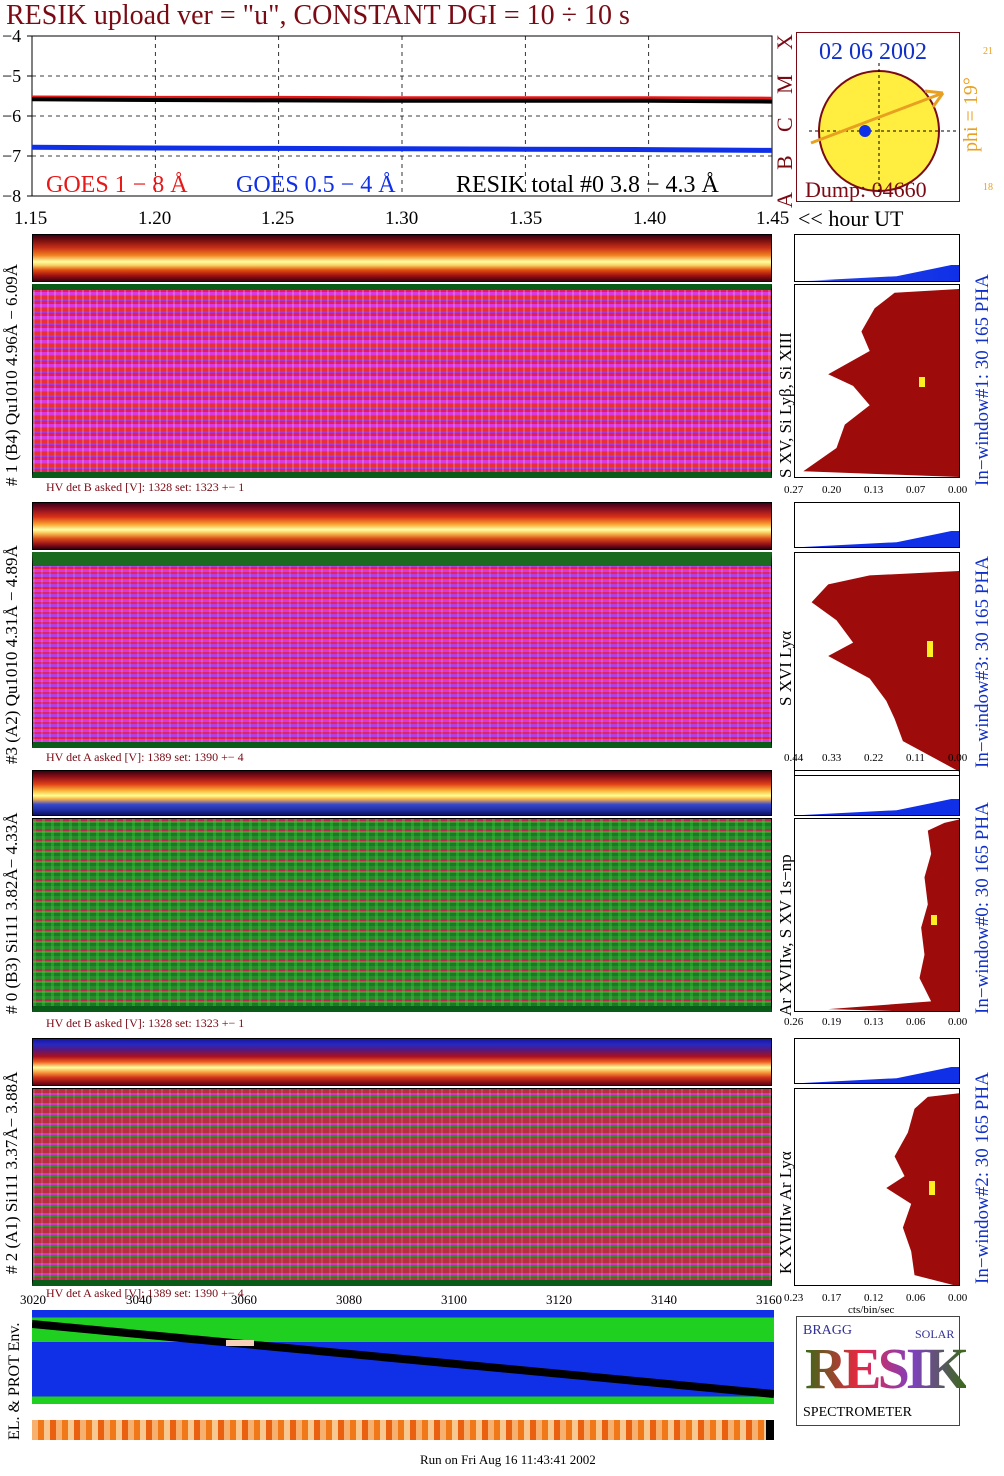 The height and width of the screenshot is (1476, 1004). What do you see at coordinates (785, 935) in the screenshot?
I see `spectral-line-label: Ar XVIIw, S XV 1s−np` at bounding box center [785, 935].